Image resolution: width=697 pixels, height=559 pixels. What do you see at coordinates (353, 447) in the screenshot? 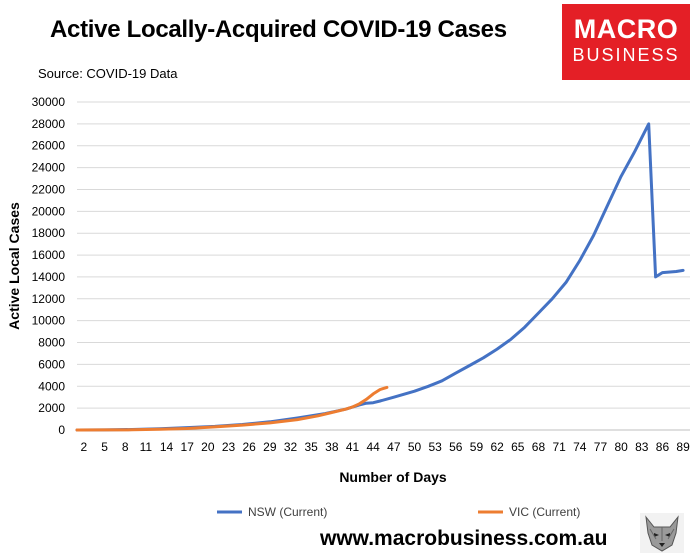
I see `x-tick-label: 41` at bounding box center [353, 447].